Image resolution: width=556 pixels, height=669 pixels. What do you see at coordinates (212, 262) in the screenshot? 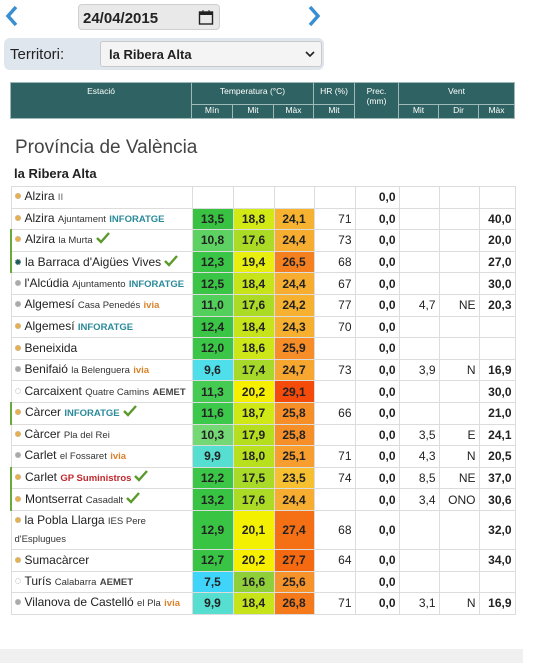
I see `temperature-cell: 12,3` at bounding box center [212, 262].